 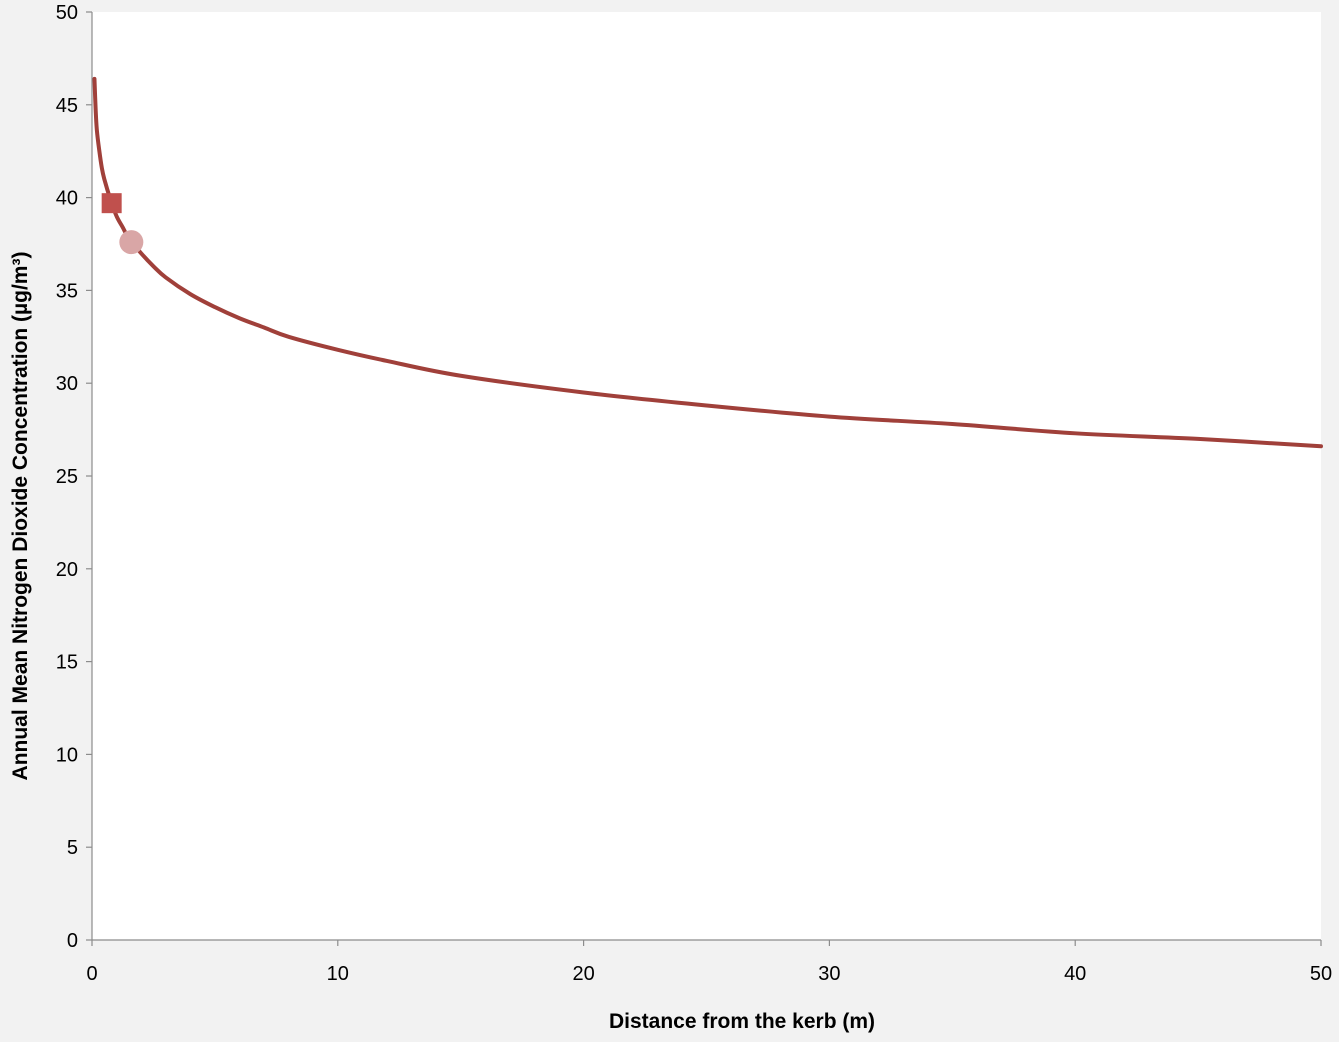 I want to click on x-tick-label: 30, so click(x=829, y=974).